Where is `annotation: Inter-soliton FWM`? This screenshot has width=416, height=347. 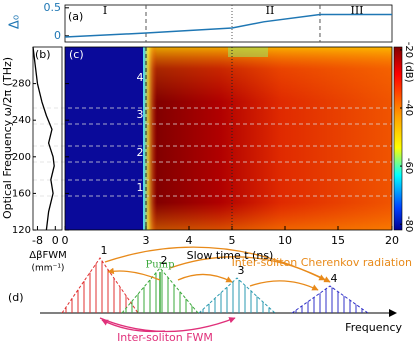 annotation: Inter-soliton FWM is located at coordinates (165, 337).